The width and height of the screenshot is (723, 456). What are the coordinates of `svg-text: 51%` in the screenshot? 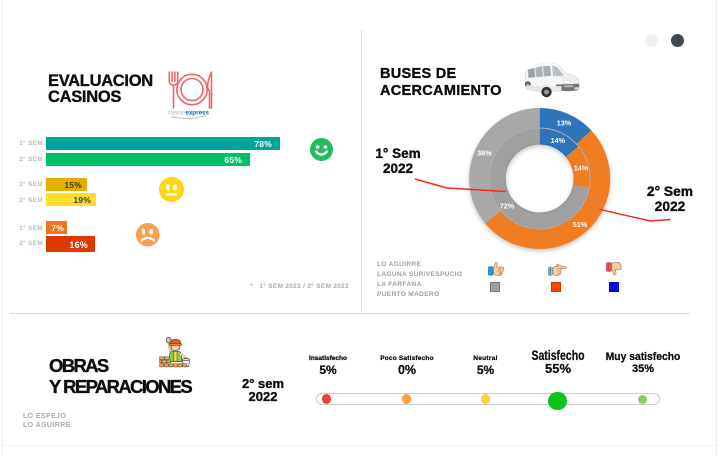 It's located at (580, 224).